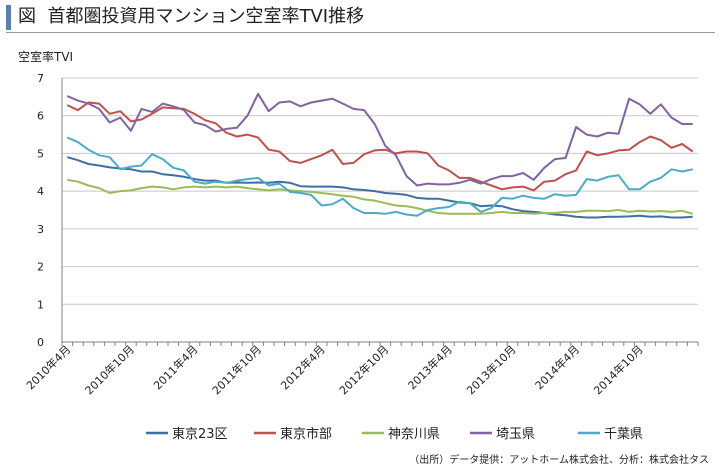 This screenshot has width=721, height=472. Describe the element at coordinates (559, 460) in the screenshot. I see `source-note: （出所）データ提供：アットホーム株式会社、分析：株式会社タス` at that location.